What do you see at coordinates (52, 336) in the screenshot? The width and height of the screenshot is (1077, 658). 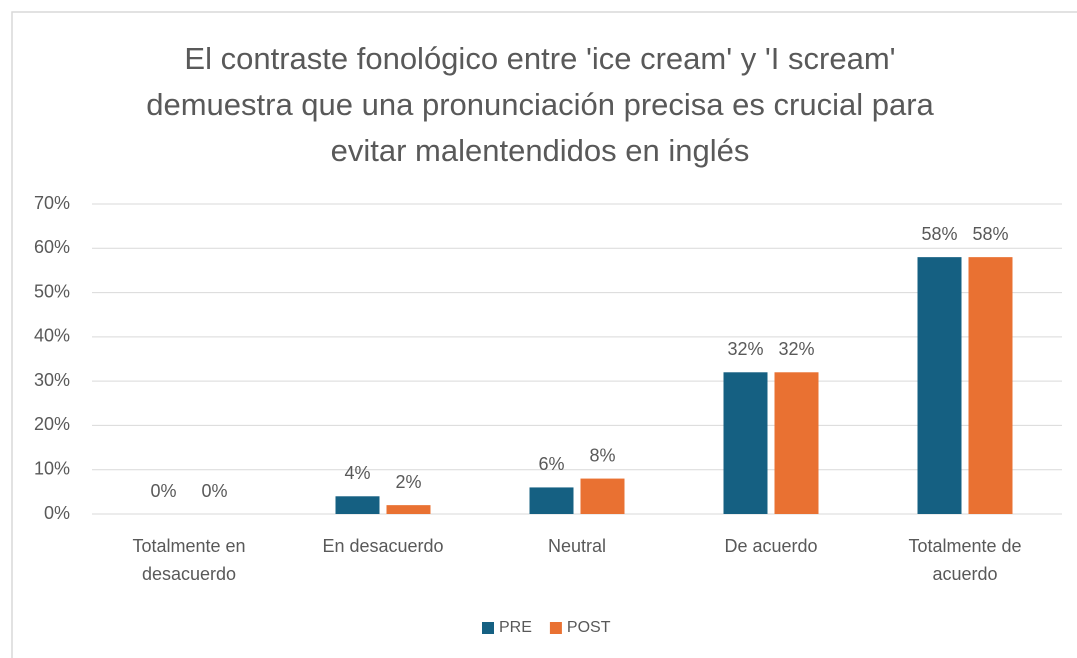 I see `y-tick-label: 40%` at bounding box center [52, 336].